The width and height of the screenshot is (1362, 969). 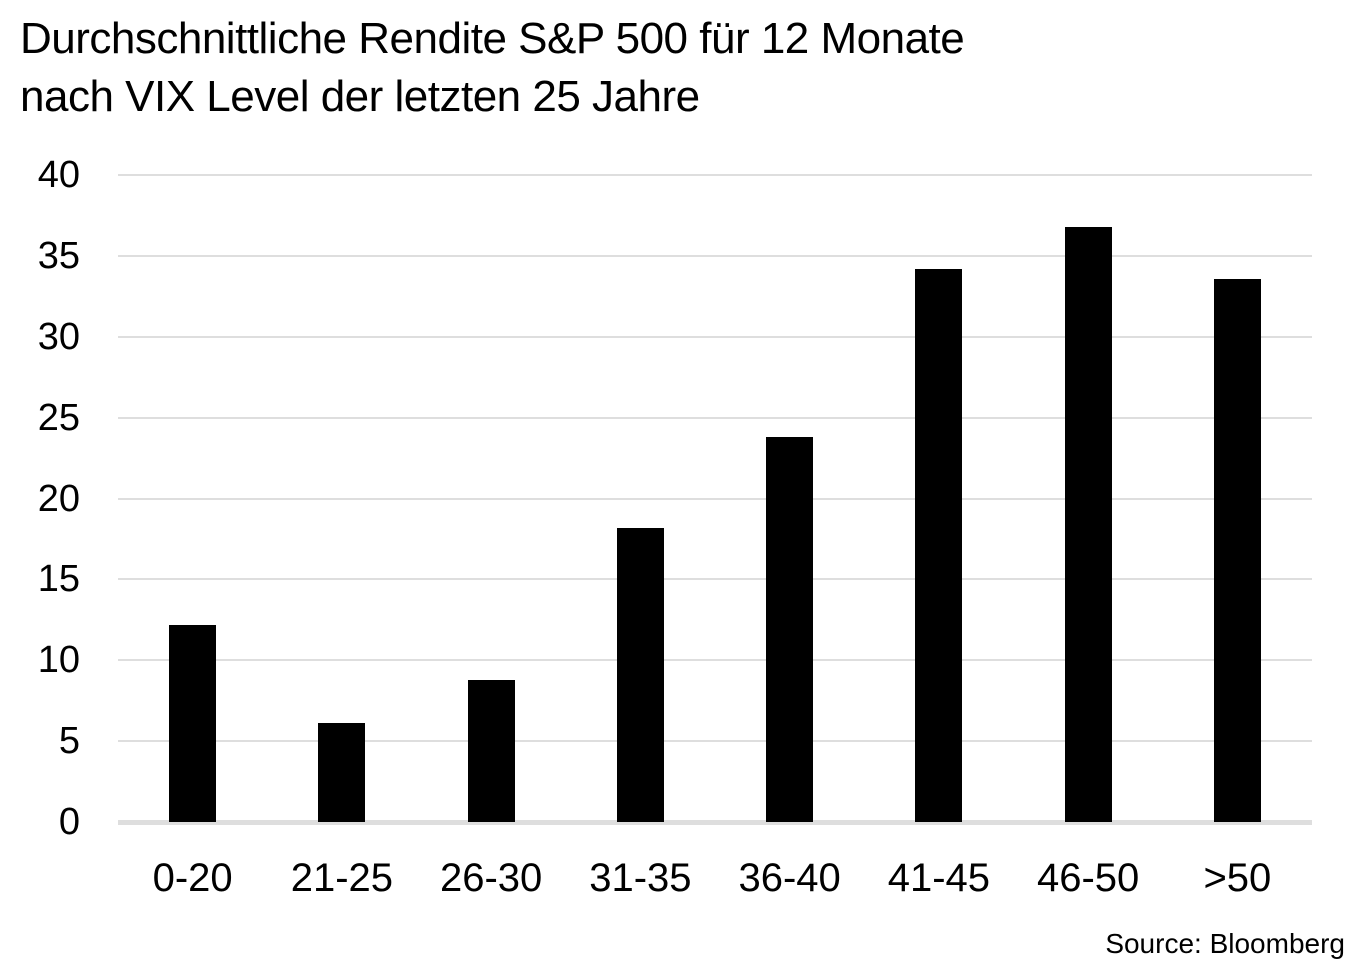 I want to click on chart-title-line2: nach VIX Level der letzten 25 Jahre, so click(x=360, y=96).